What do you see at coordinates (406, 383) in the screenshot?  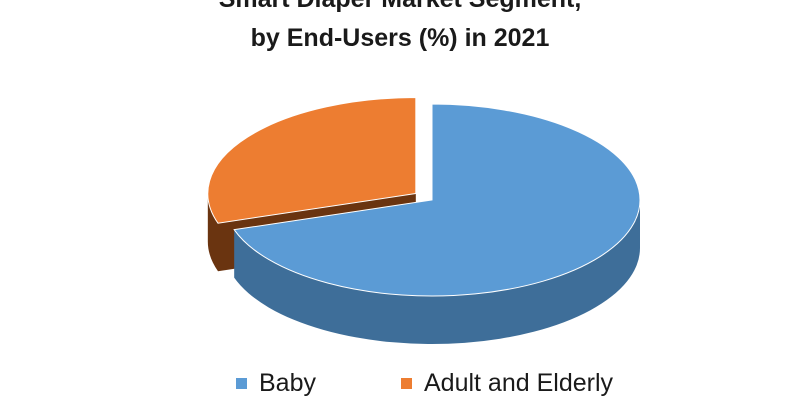 I see `legend-swatch-adult-and-elderly` at bounding box center [406, 383].